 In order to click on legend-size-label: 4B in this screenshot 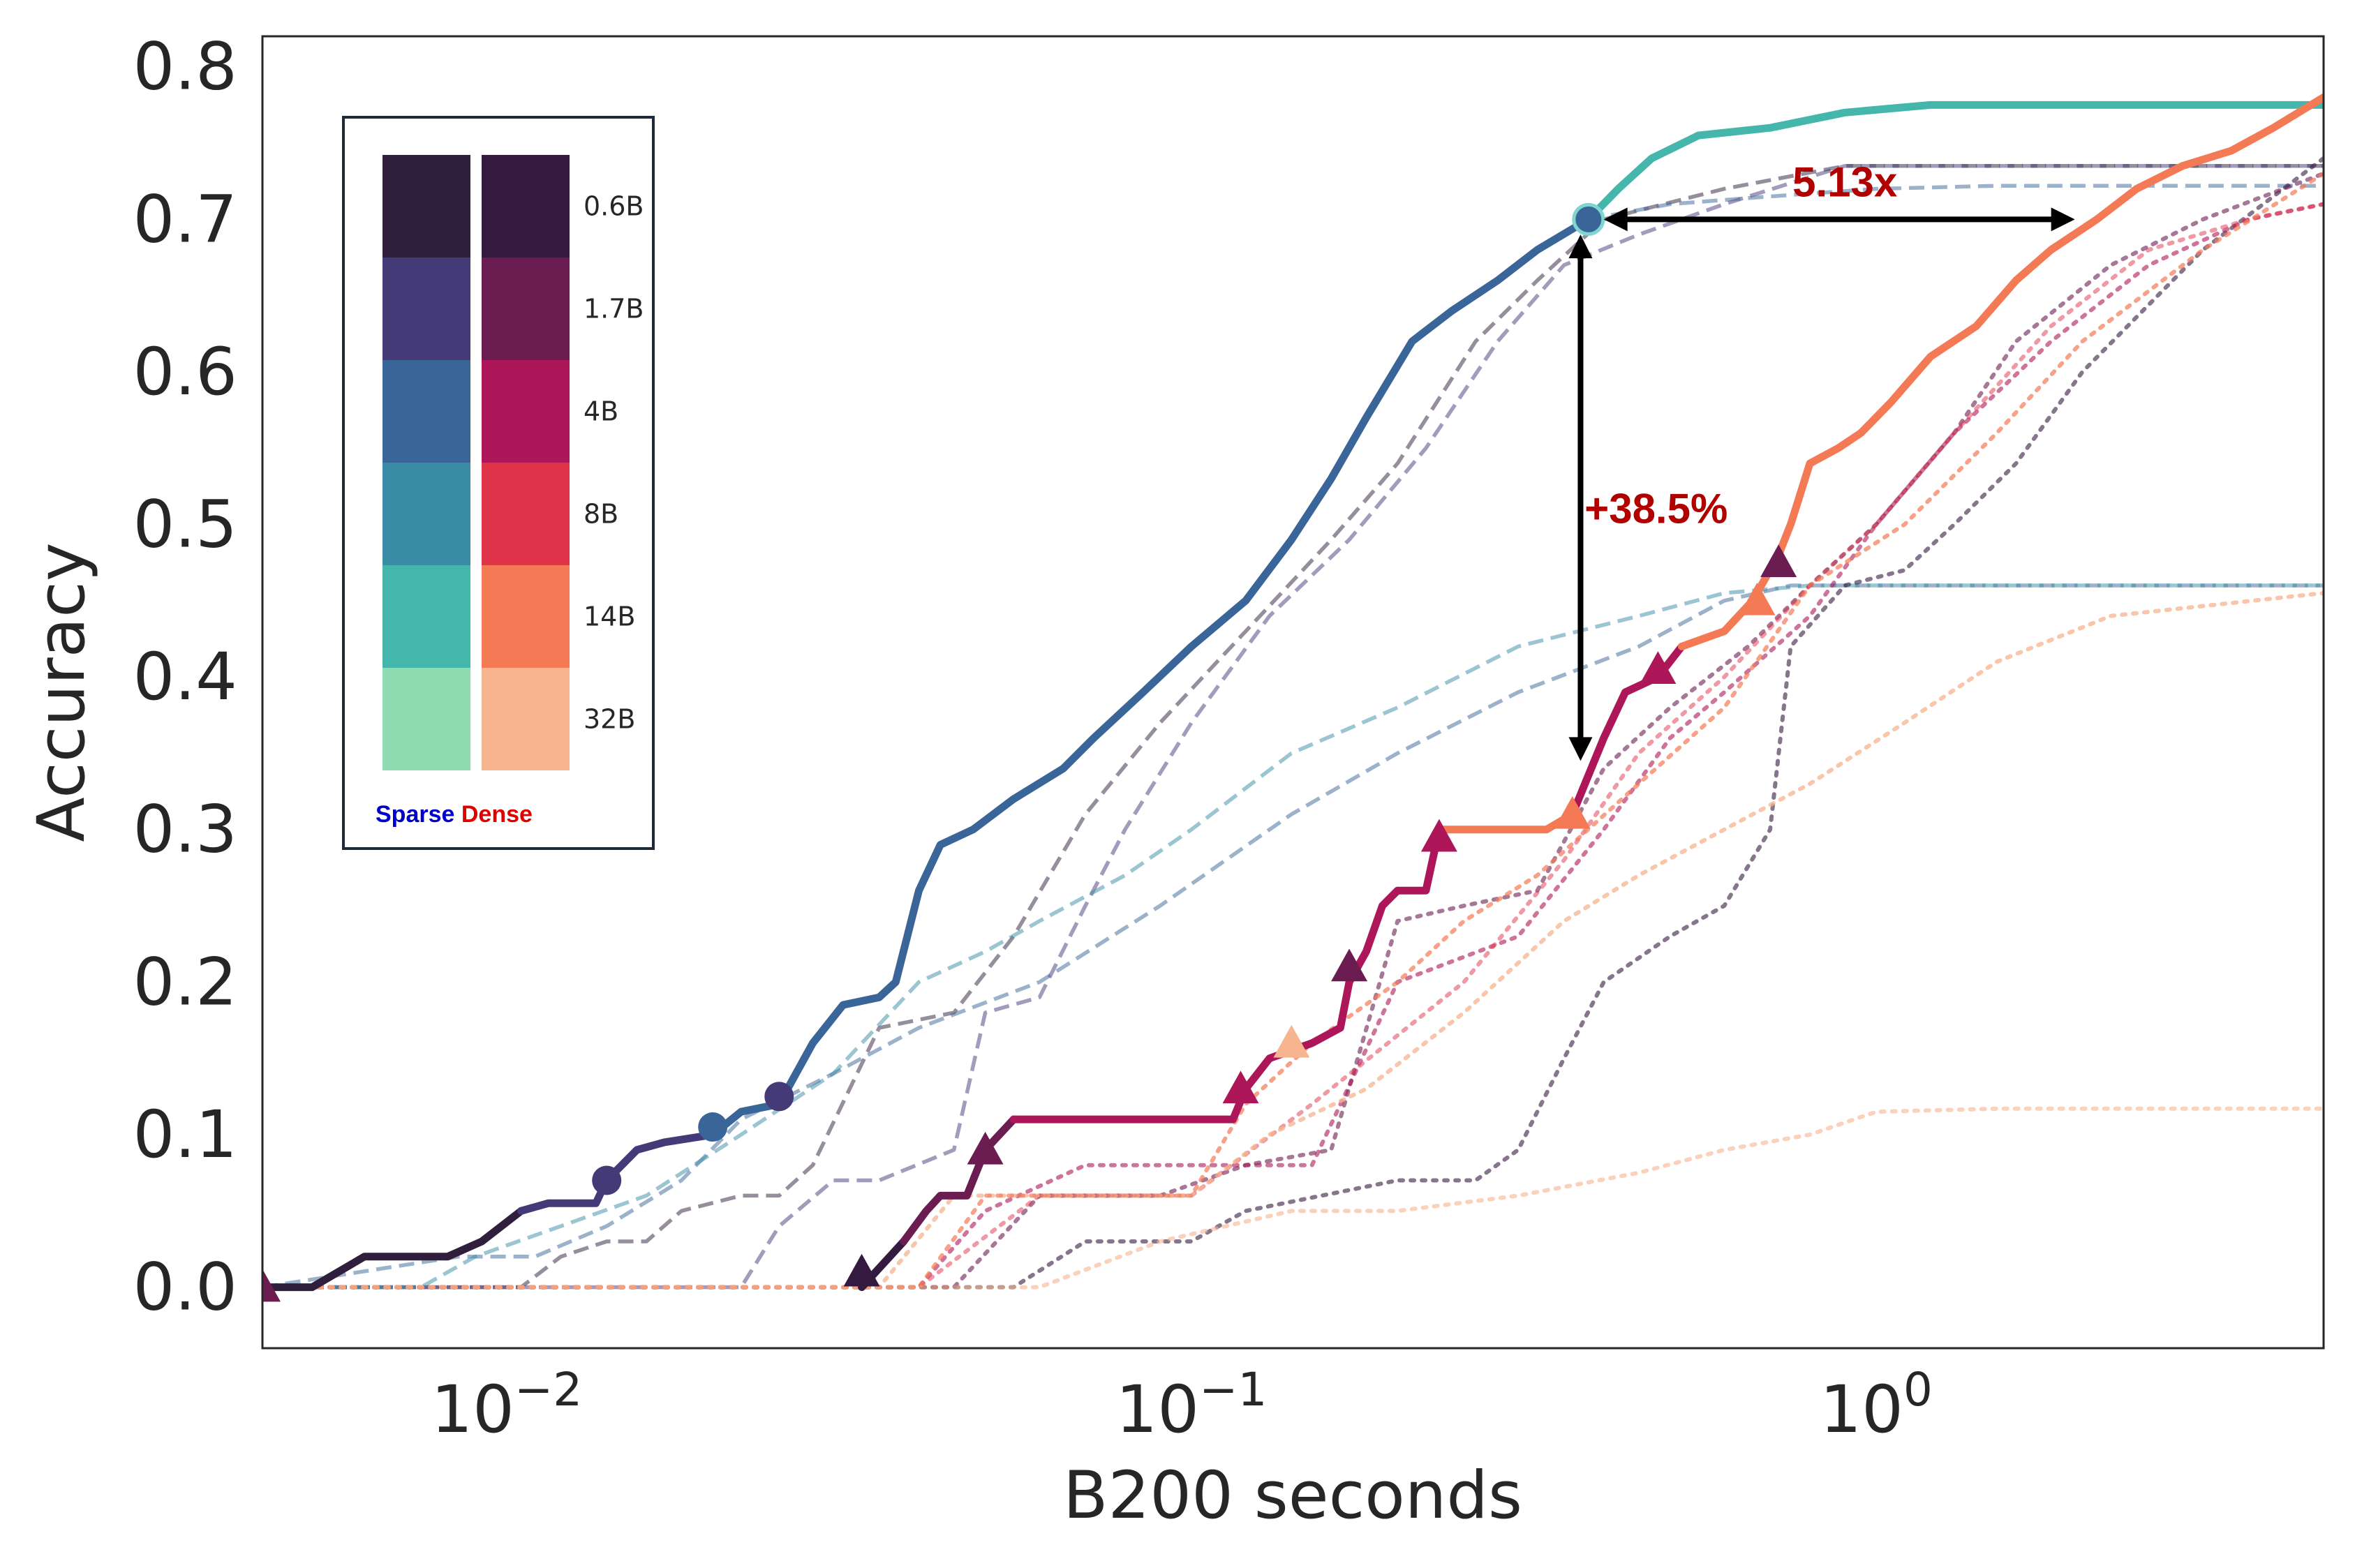, I will do `click(601, 411)`.